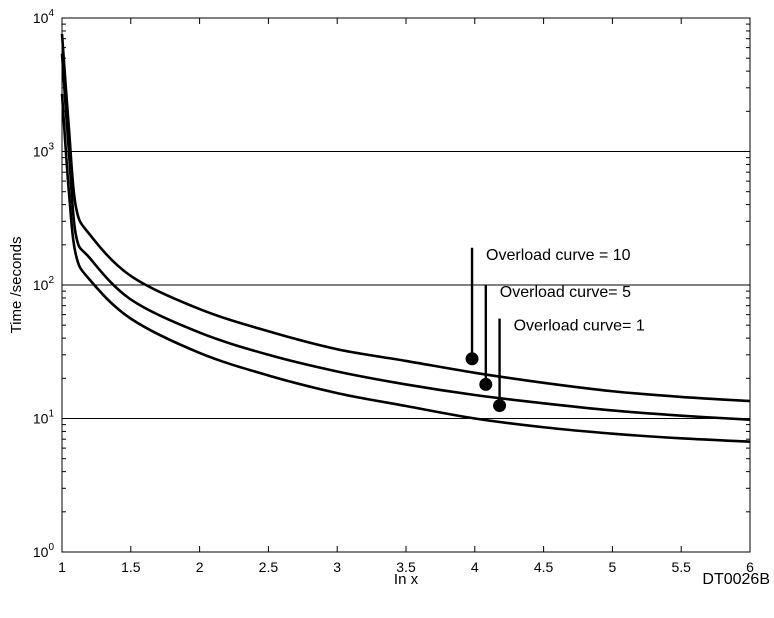 Image resolution: width=774 pixels, height=618 pixels. I want to click on y-axis-title: Time /seconds, so click(16, 285).